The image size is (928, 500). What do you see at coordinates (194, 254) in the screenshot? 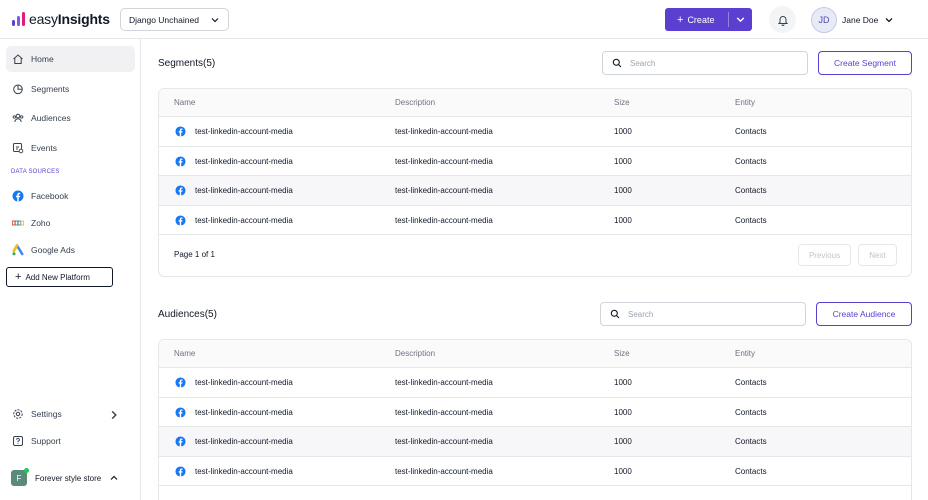
I see `page-indicator: Page 1 of 1` at bounding box center [194, 254].